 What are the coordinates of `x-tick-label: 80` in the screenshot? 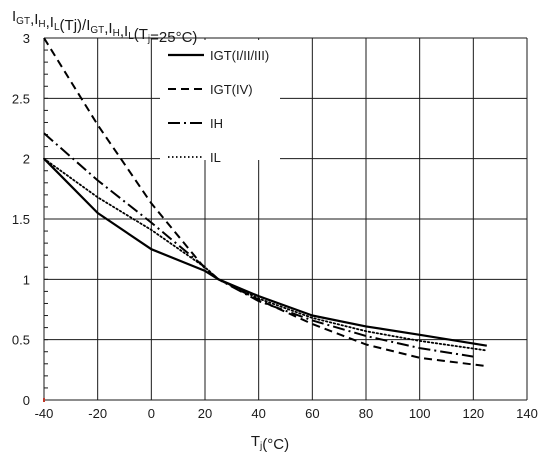 It's located at (366, 413).